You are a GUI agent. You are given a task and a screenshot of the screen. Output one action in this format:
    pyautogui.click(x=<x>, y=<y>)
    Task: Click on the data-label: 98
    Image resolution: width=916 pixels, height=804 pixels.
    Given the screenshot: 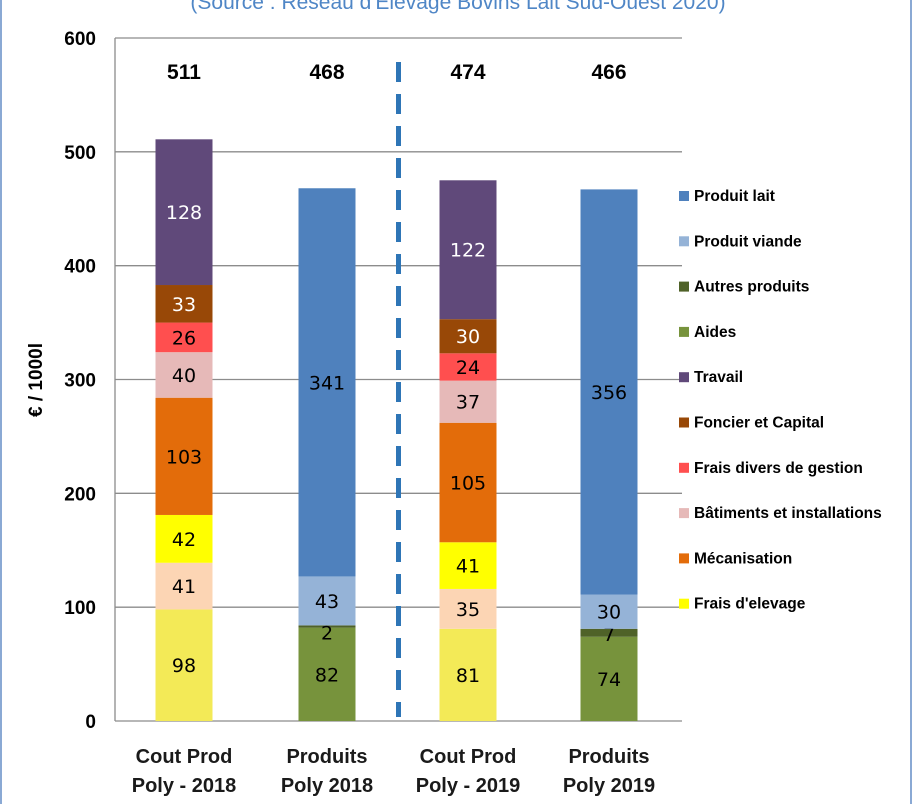 What is the action you would take?
    pyautogui.click(x=184, y=666)
    